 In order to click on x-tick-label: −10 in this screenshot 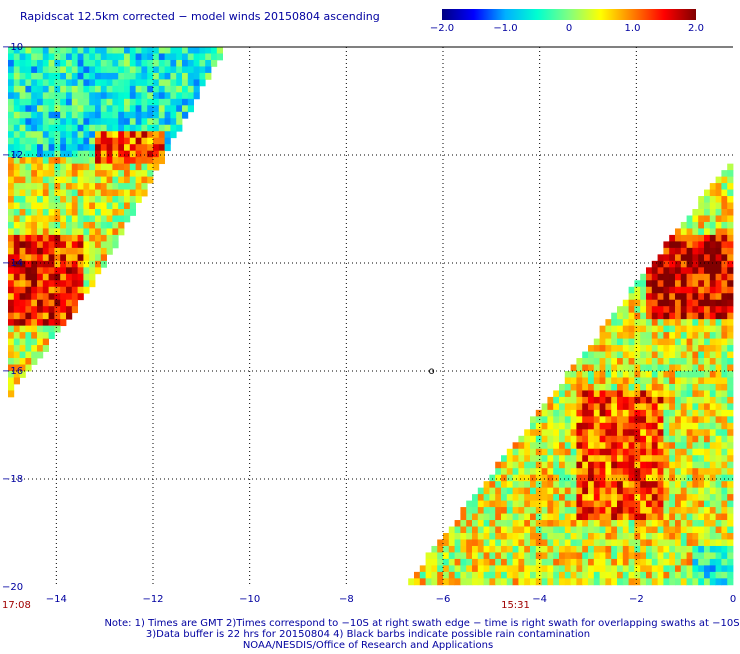, I will do `click(249, 599)`.